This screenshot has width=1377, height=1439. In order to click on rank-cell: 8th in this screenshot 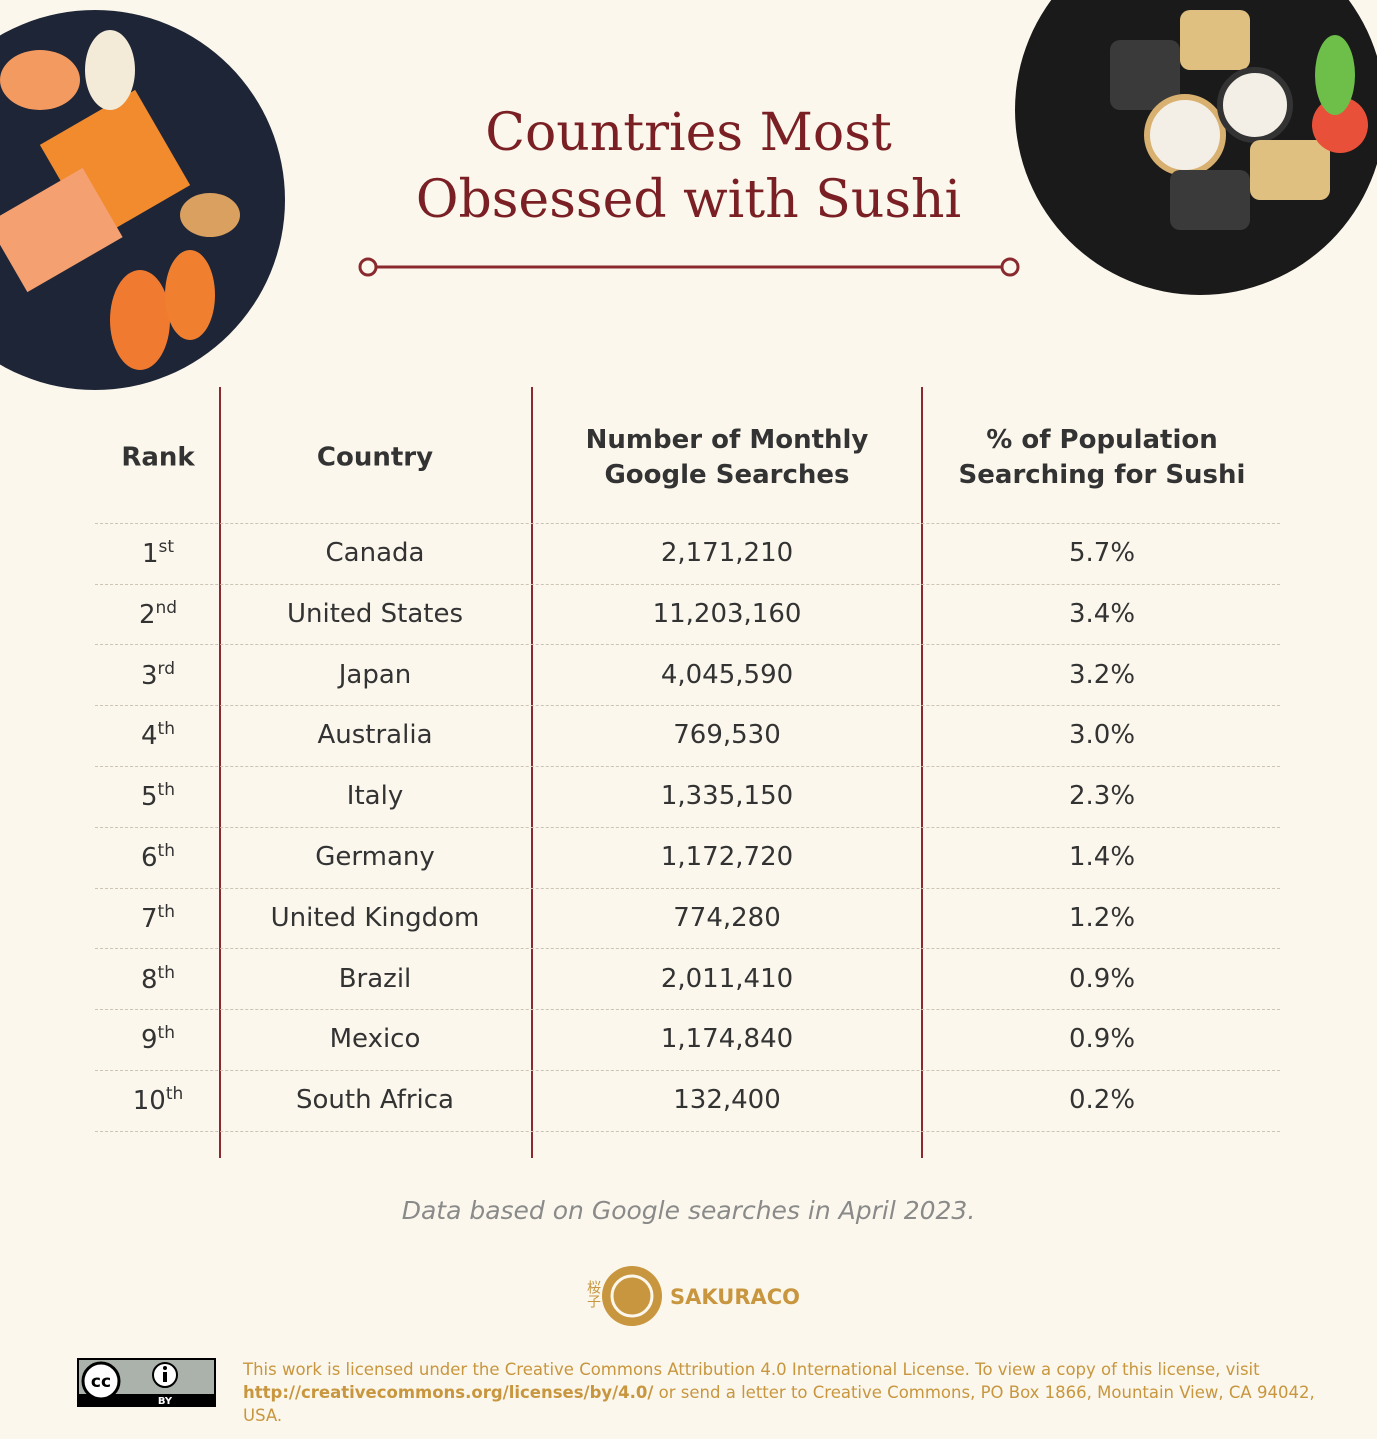, I will do `click(158, 979)`.